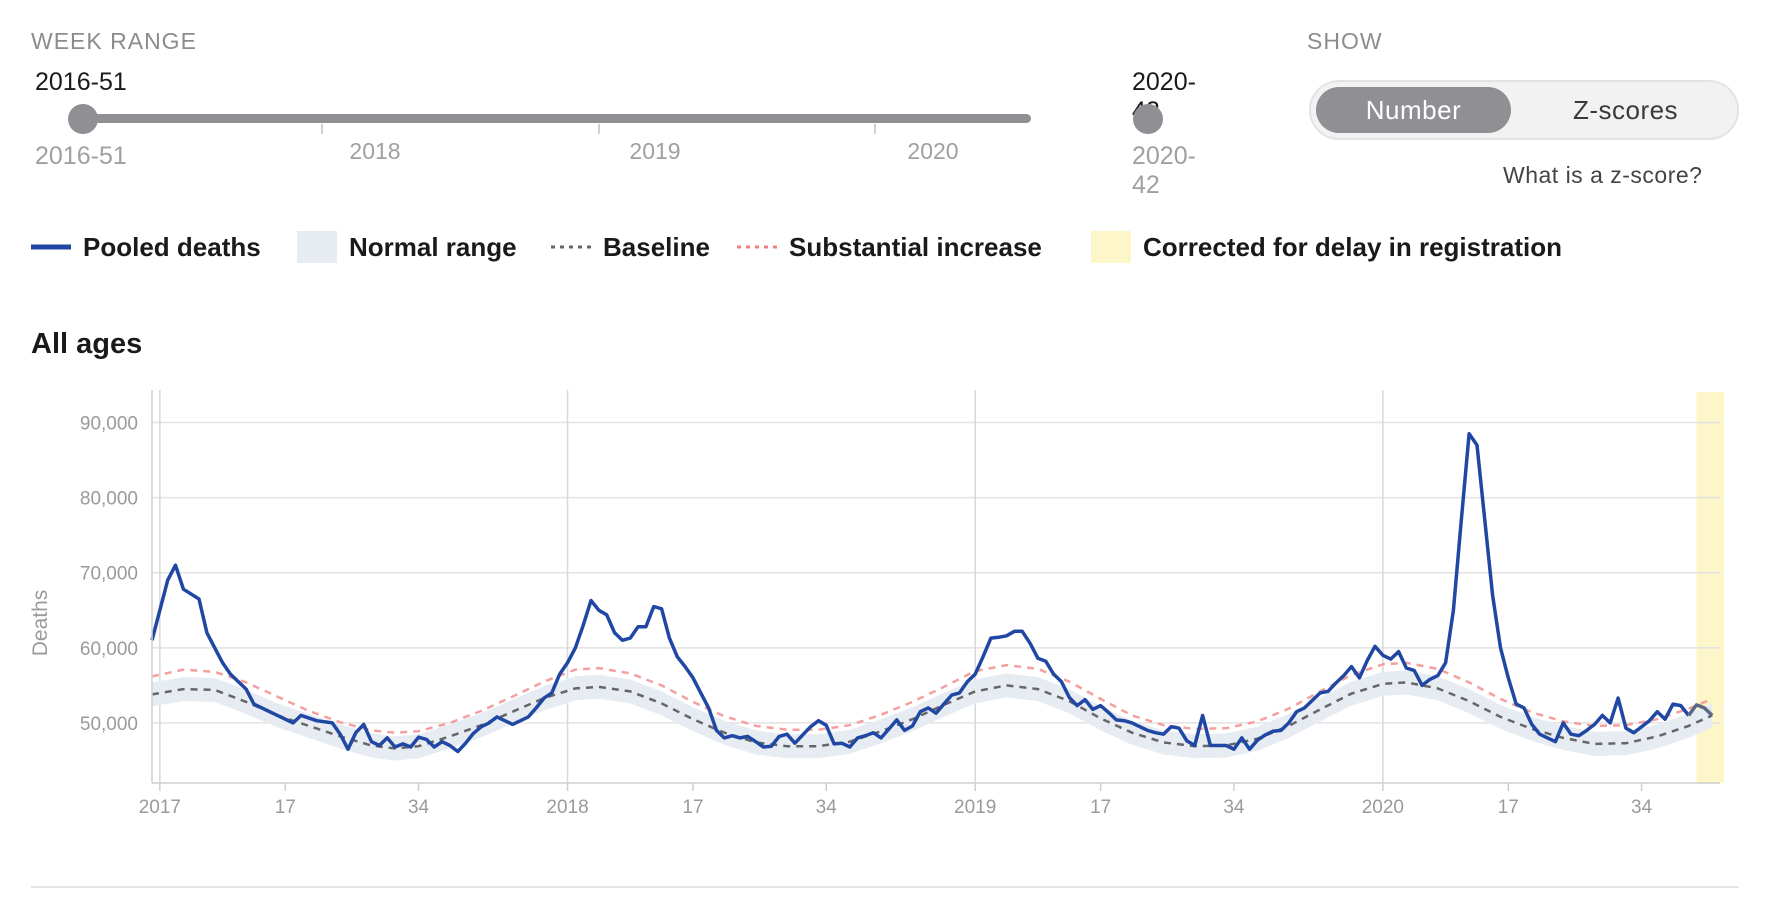  I want to click on y-tick-label: 60,000, so click(109, 649).